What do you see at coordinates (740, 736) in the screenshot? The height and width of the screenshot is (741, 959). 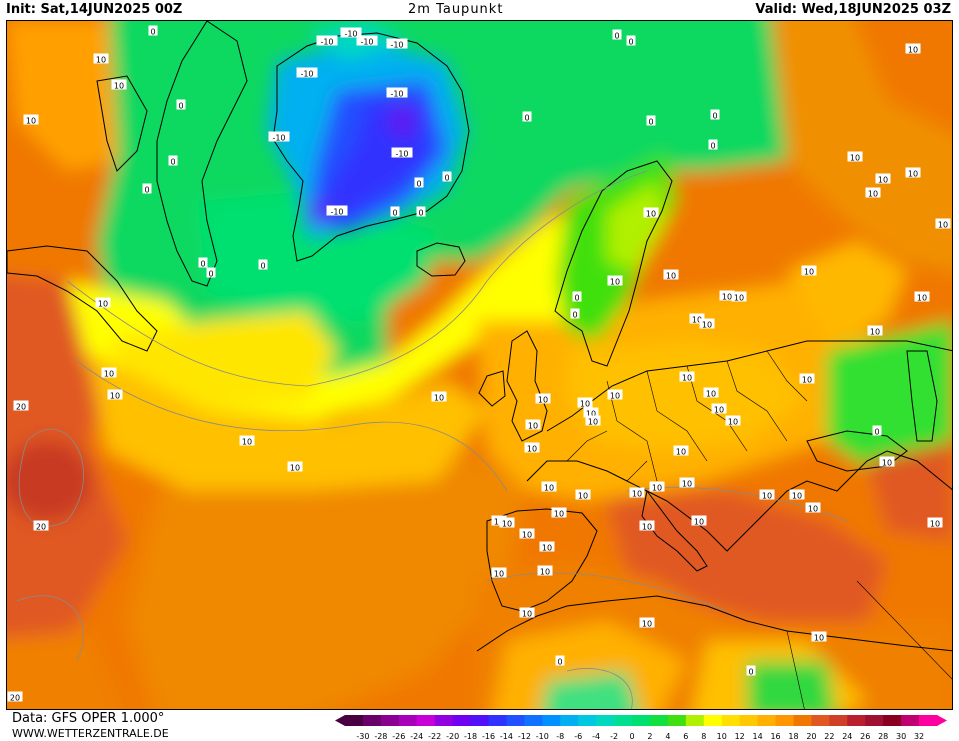 I see `legend-tick-label: 12` at bounding box center [740, 736].